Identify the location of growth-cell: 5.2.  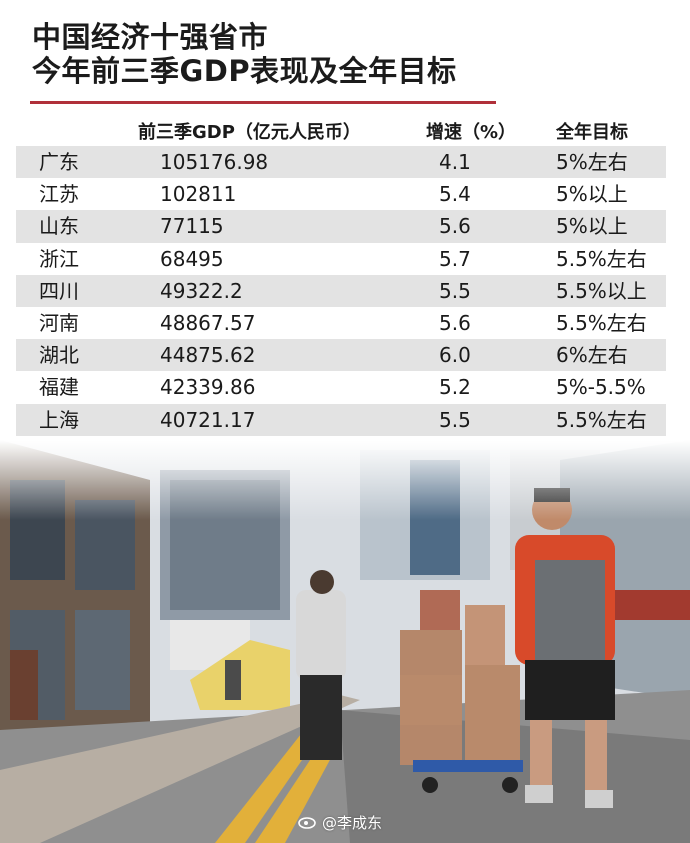
(455, 387).